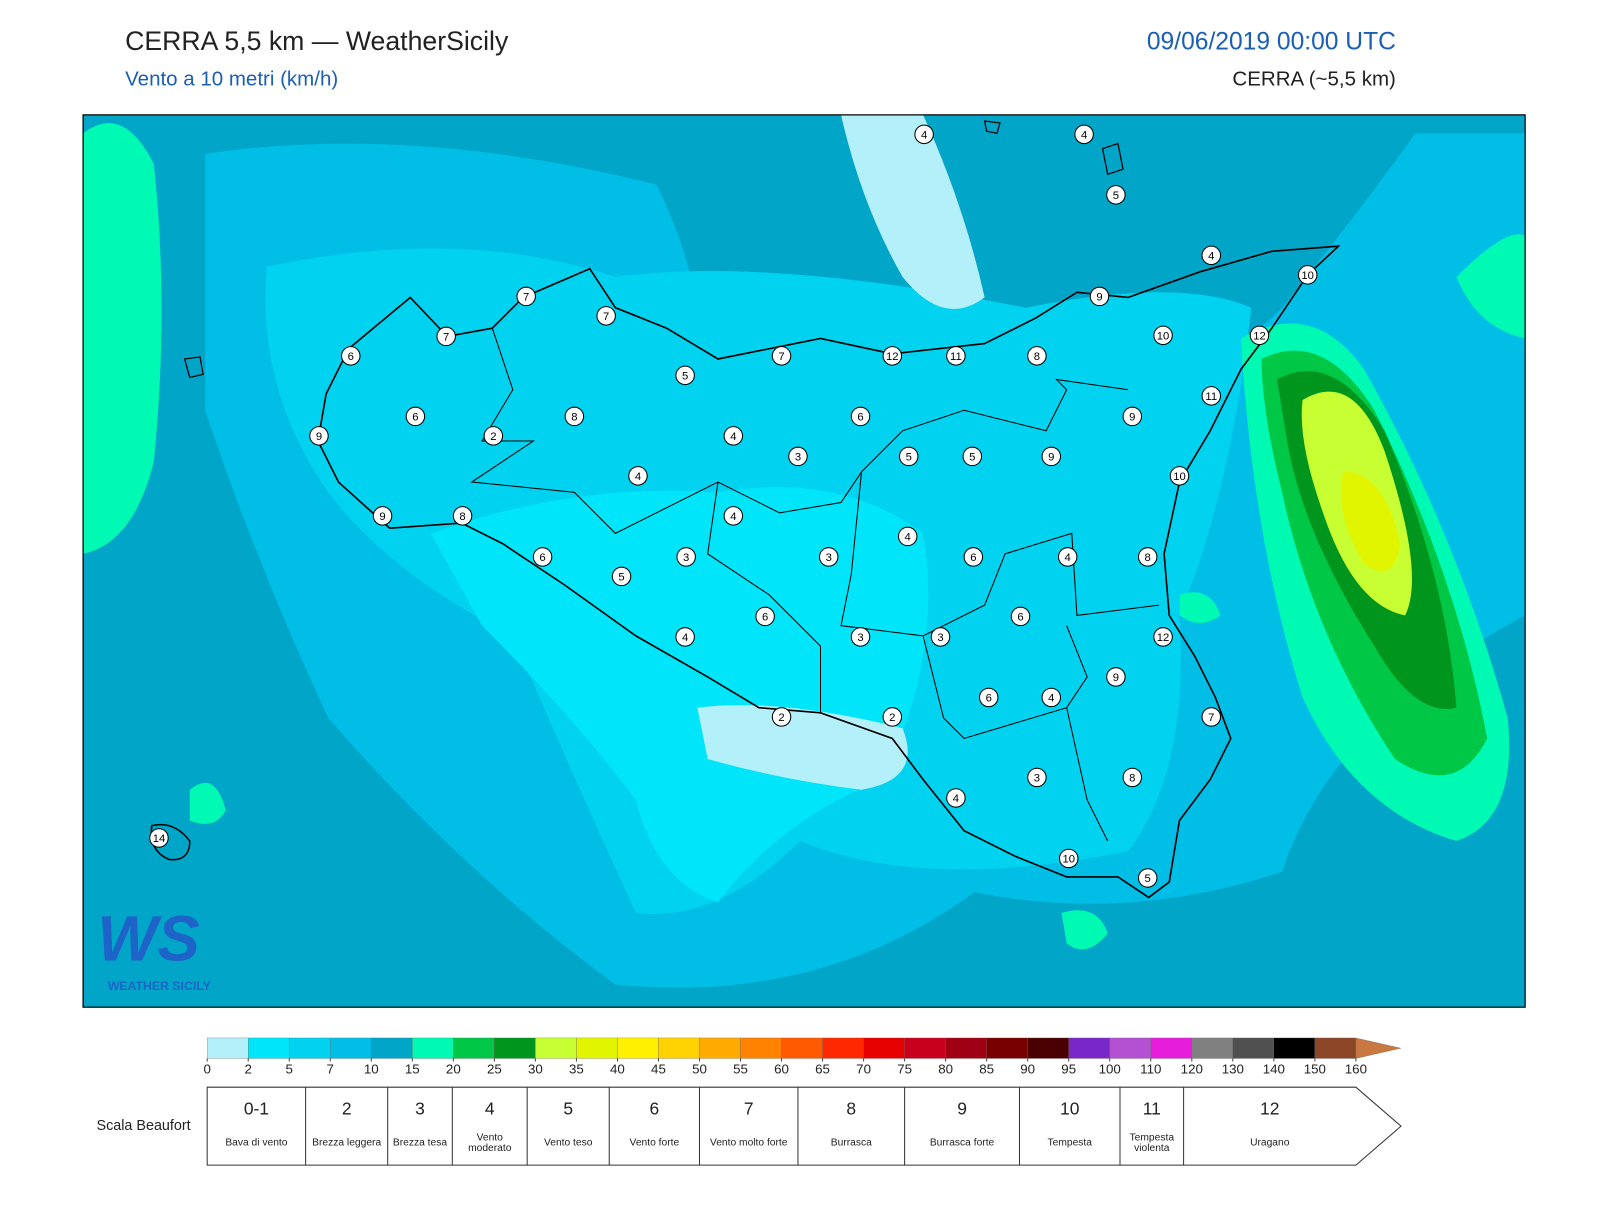  What do you see at coordinates (371, 1068) in the screenshot?
I see `colorbar-tick-label: 10` at bounding box center [371, 1068].